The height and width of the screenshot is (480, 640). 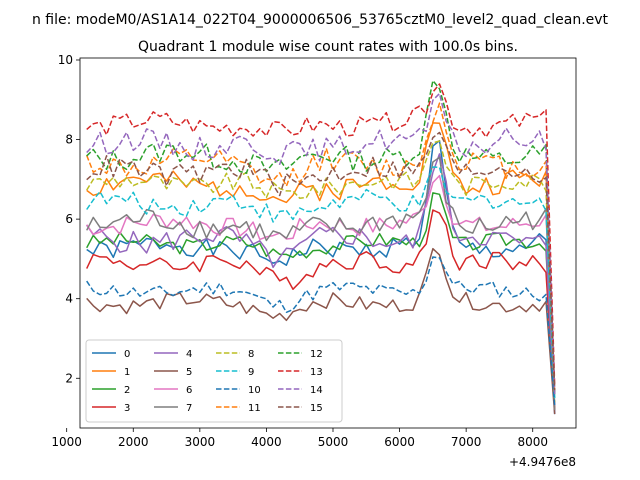 What do you see at coordinates (316, 372) in the screenshot?
I see `legend-label-13: 13` at bounding box center [316, 372].